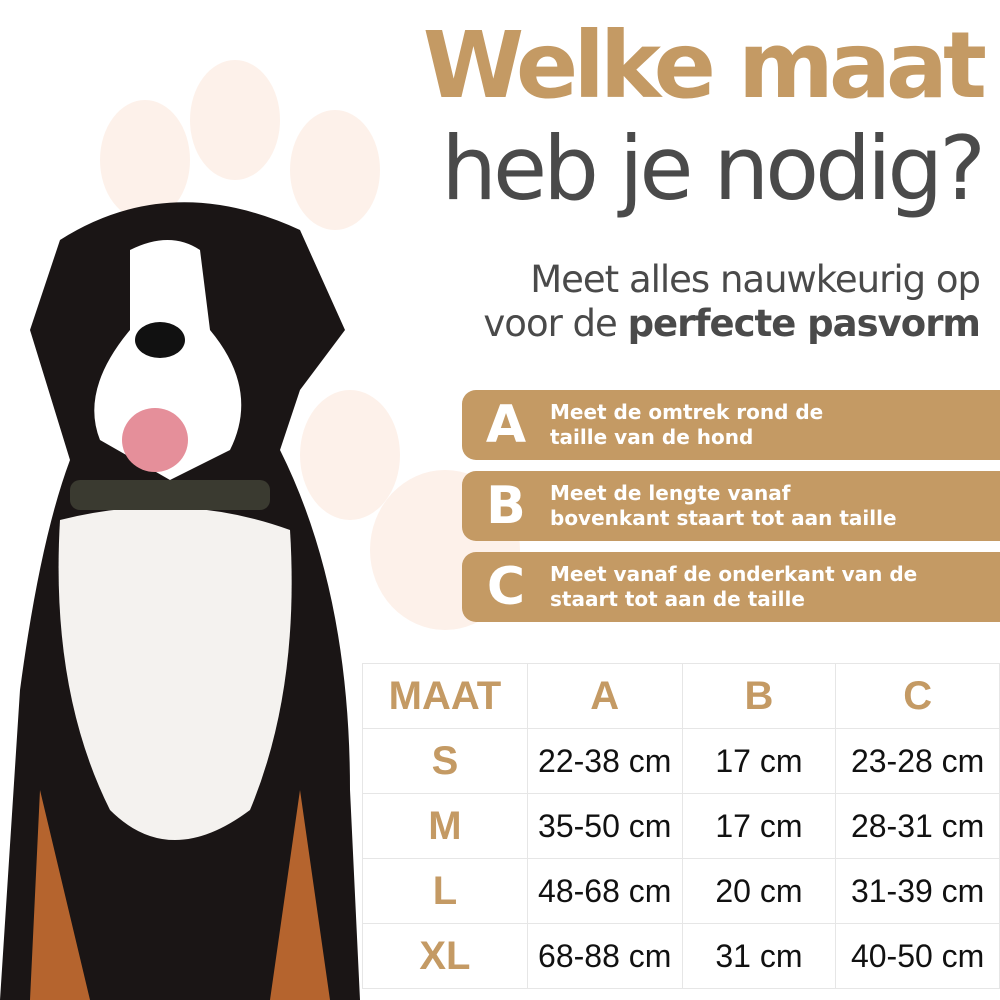 This screenshot has width=1000, height=1000. I want to click on subtitle-line1: Meet alles nauwkeurig op, so click(755, 279).